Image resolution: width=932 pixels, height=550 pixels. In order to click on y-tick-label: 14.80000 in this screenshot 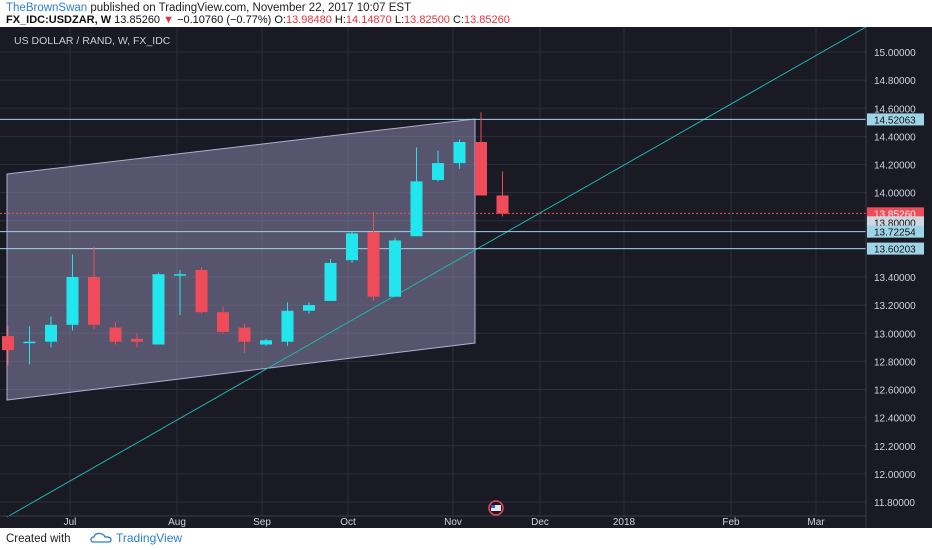, I will do `click(895, 81)`.